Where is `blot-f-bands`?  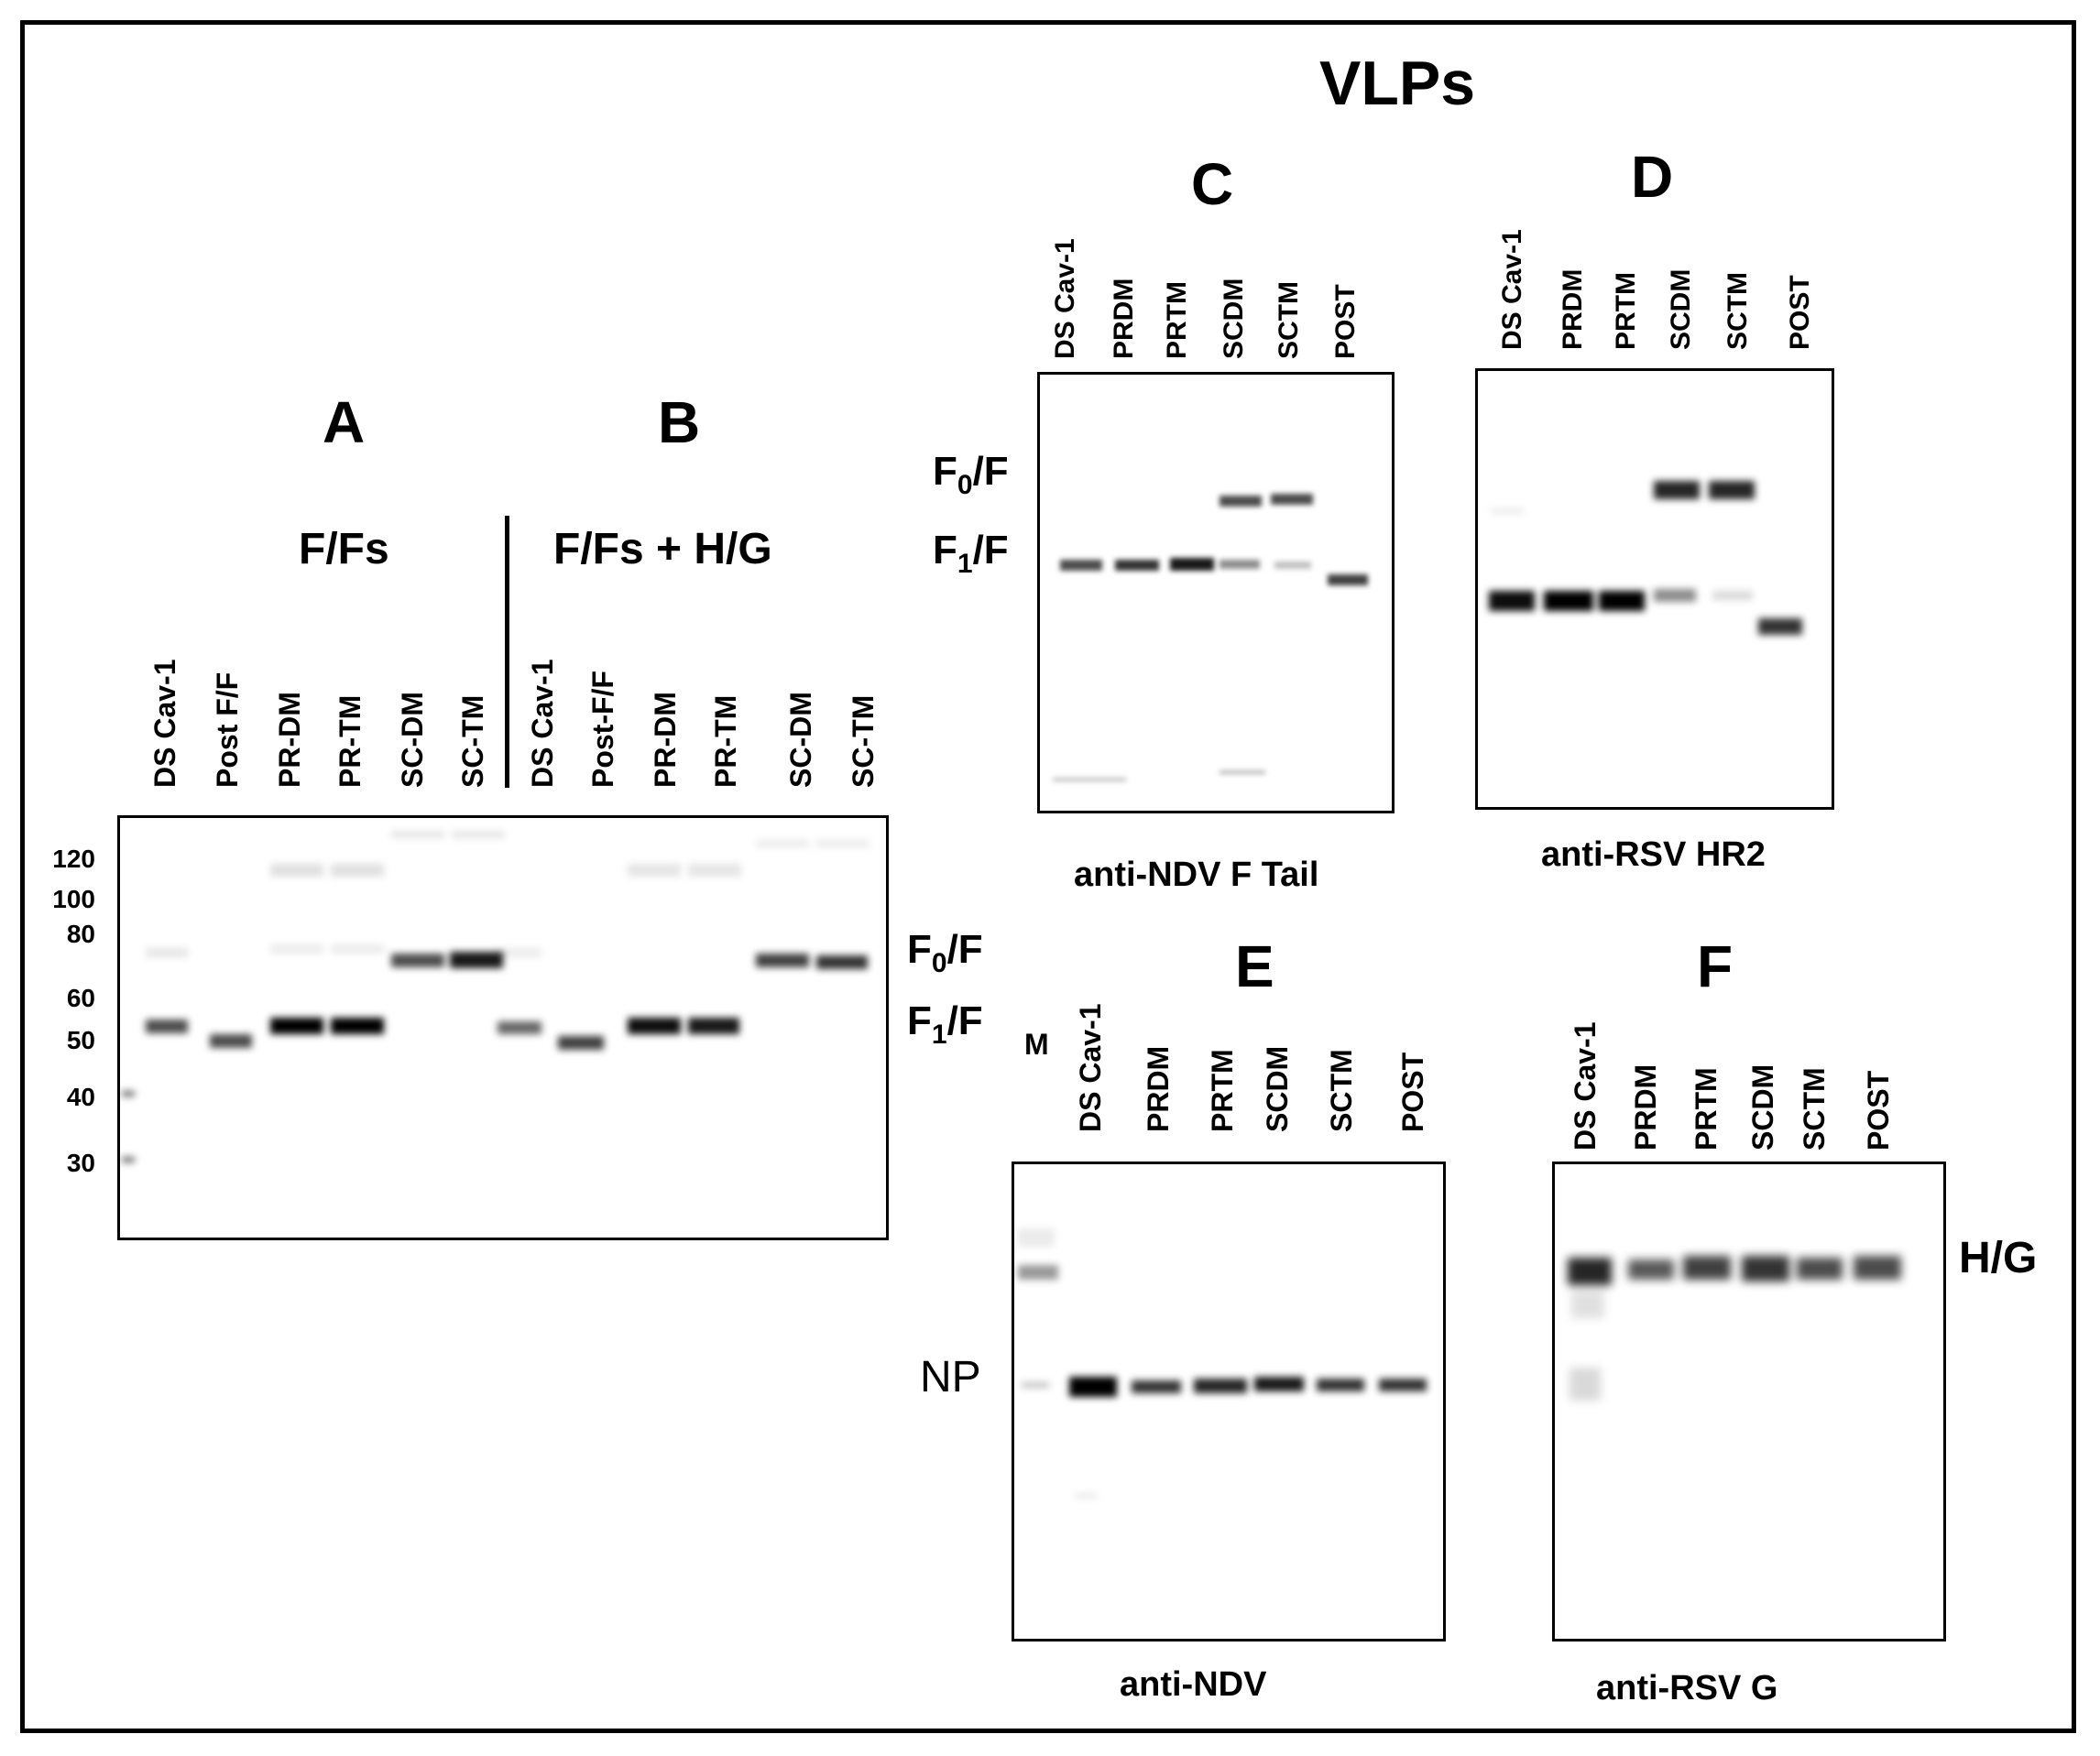
blot-f-bands is located at coordinates (1734, 1329).